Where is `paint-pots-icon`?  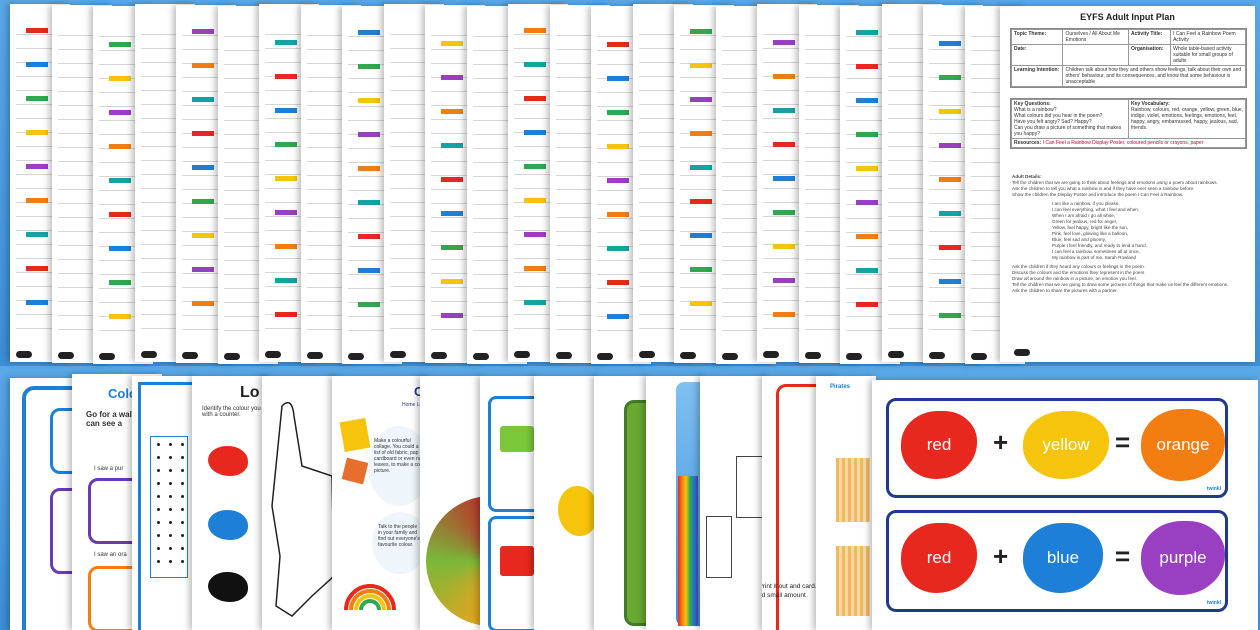
paint-pots-icon is located at coordinates (355, 435).